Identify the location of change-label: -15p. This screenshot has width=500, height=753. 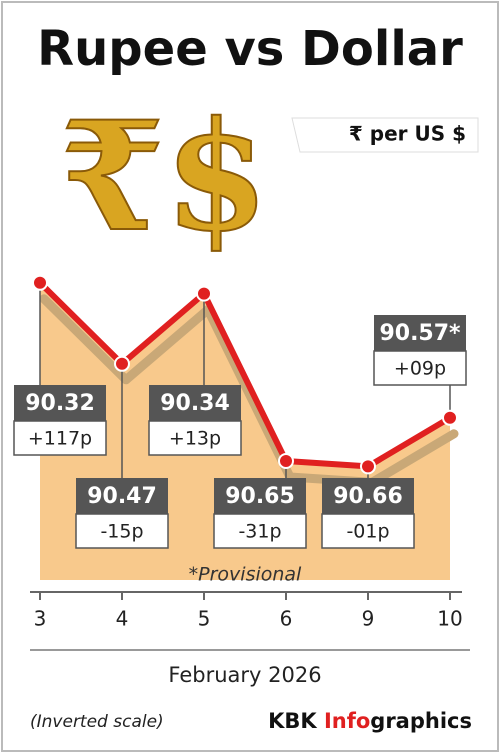
(121, 532).